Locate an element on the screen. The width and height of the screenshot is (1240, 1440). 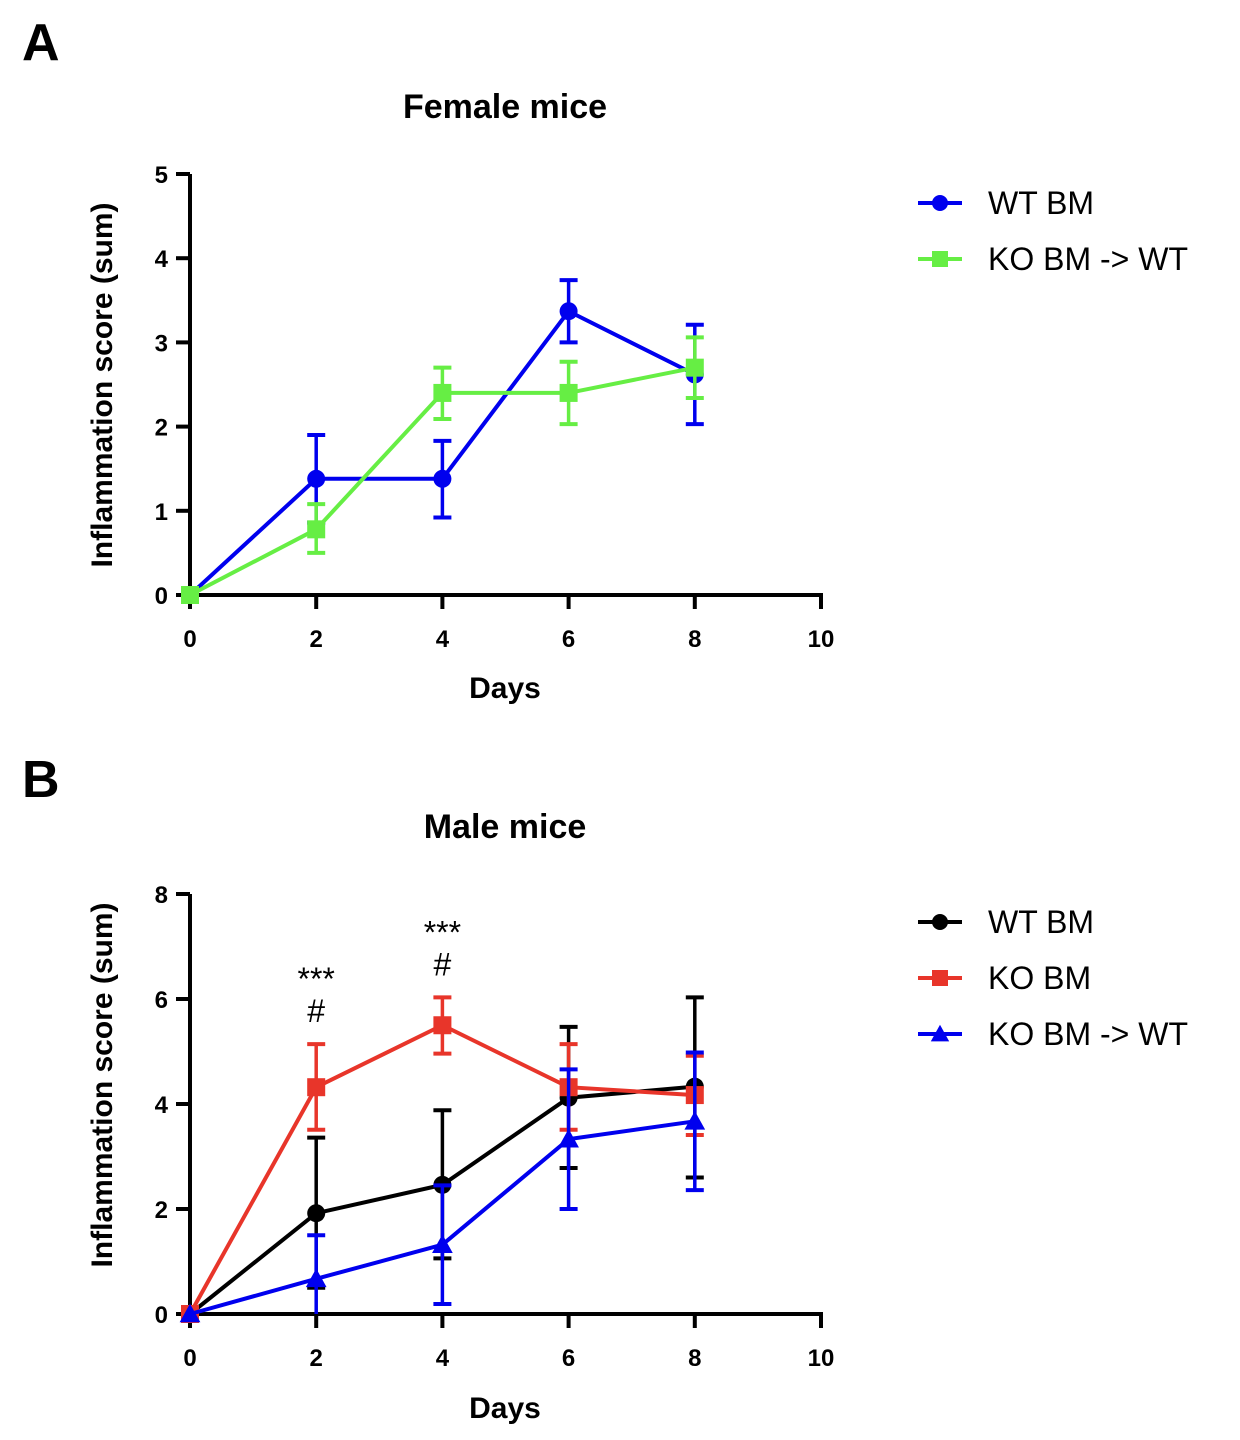
x-axis-label-b: Days is located at coordinates (505, 1408).